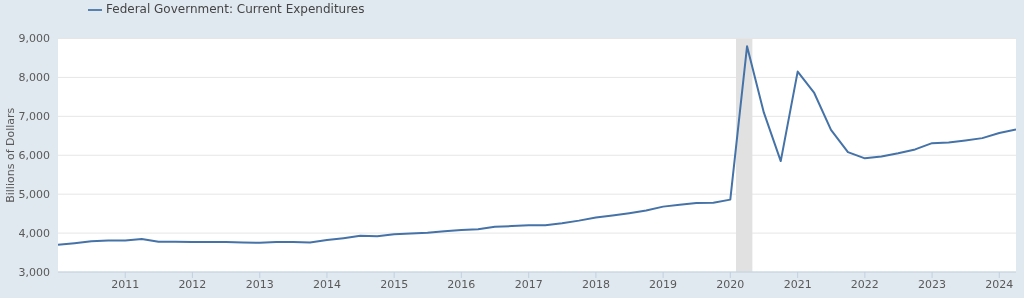 This screenshot has width=1024, height=298. I want to click on x-tick-label: 2020, so click(730, 284).